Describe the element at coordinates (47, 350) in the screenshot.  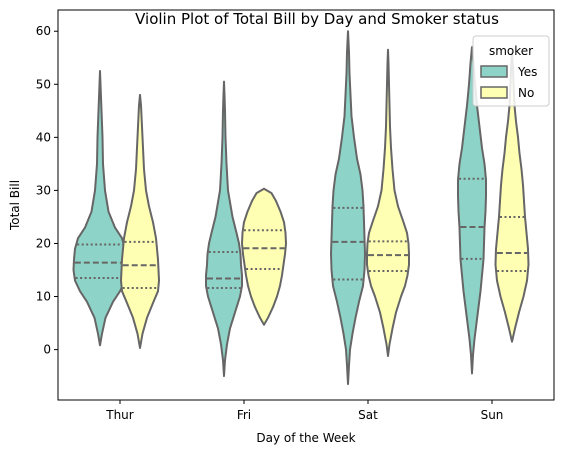
I see `y-tick-label: 0` at that location.